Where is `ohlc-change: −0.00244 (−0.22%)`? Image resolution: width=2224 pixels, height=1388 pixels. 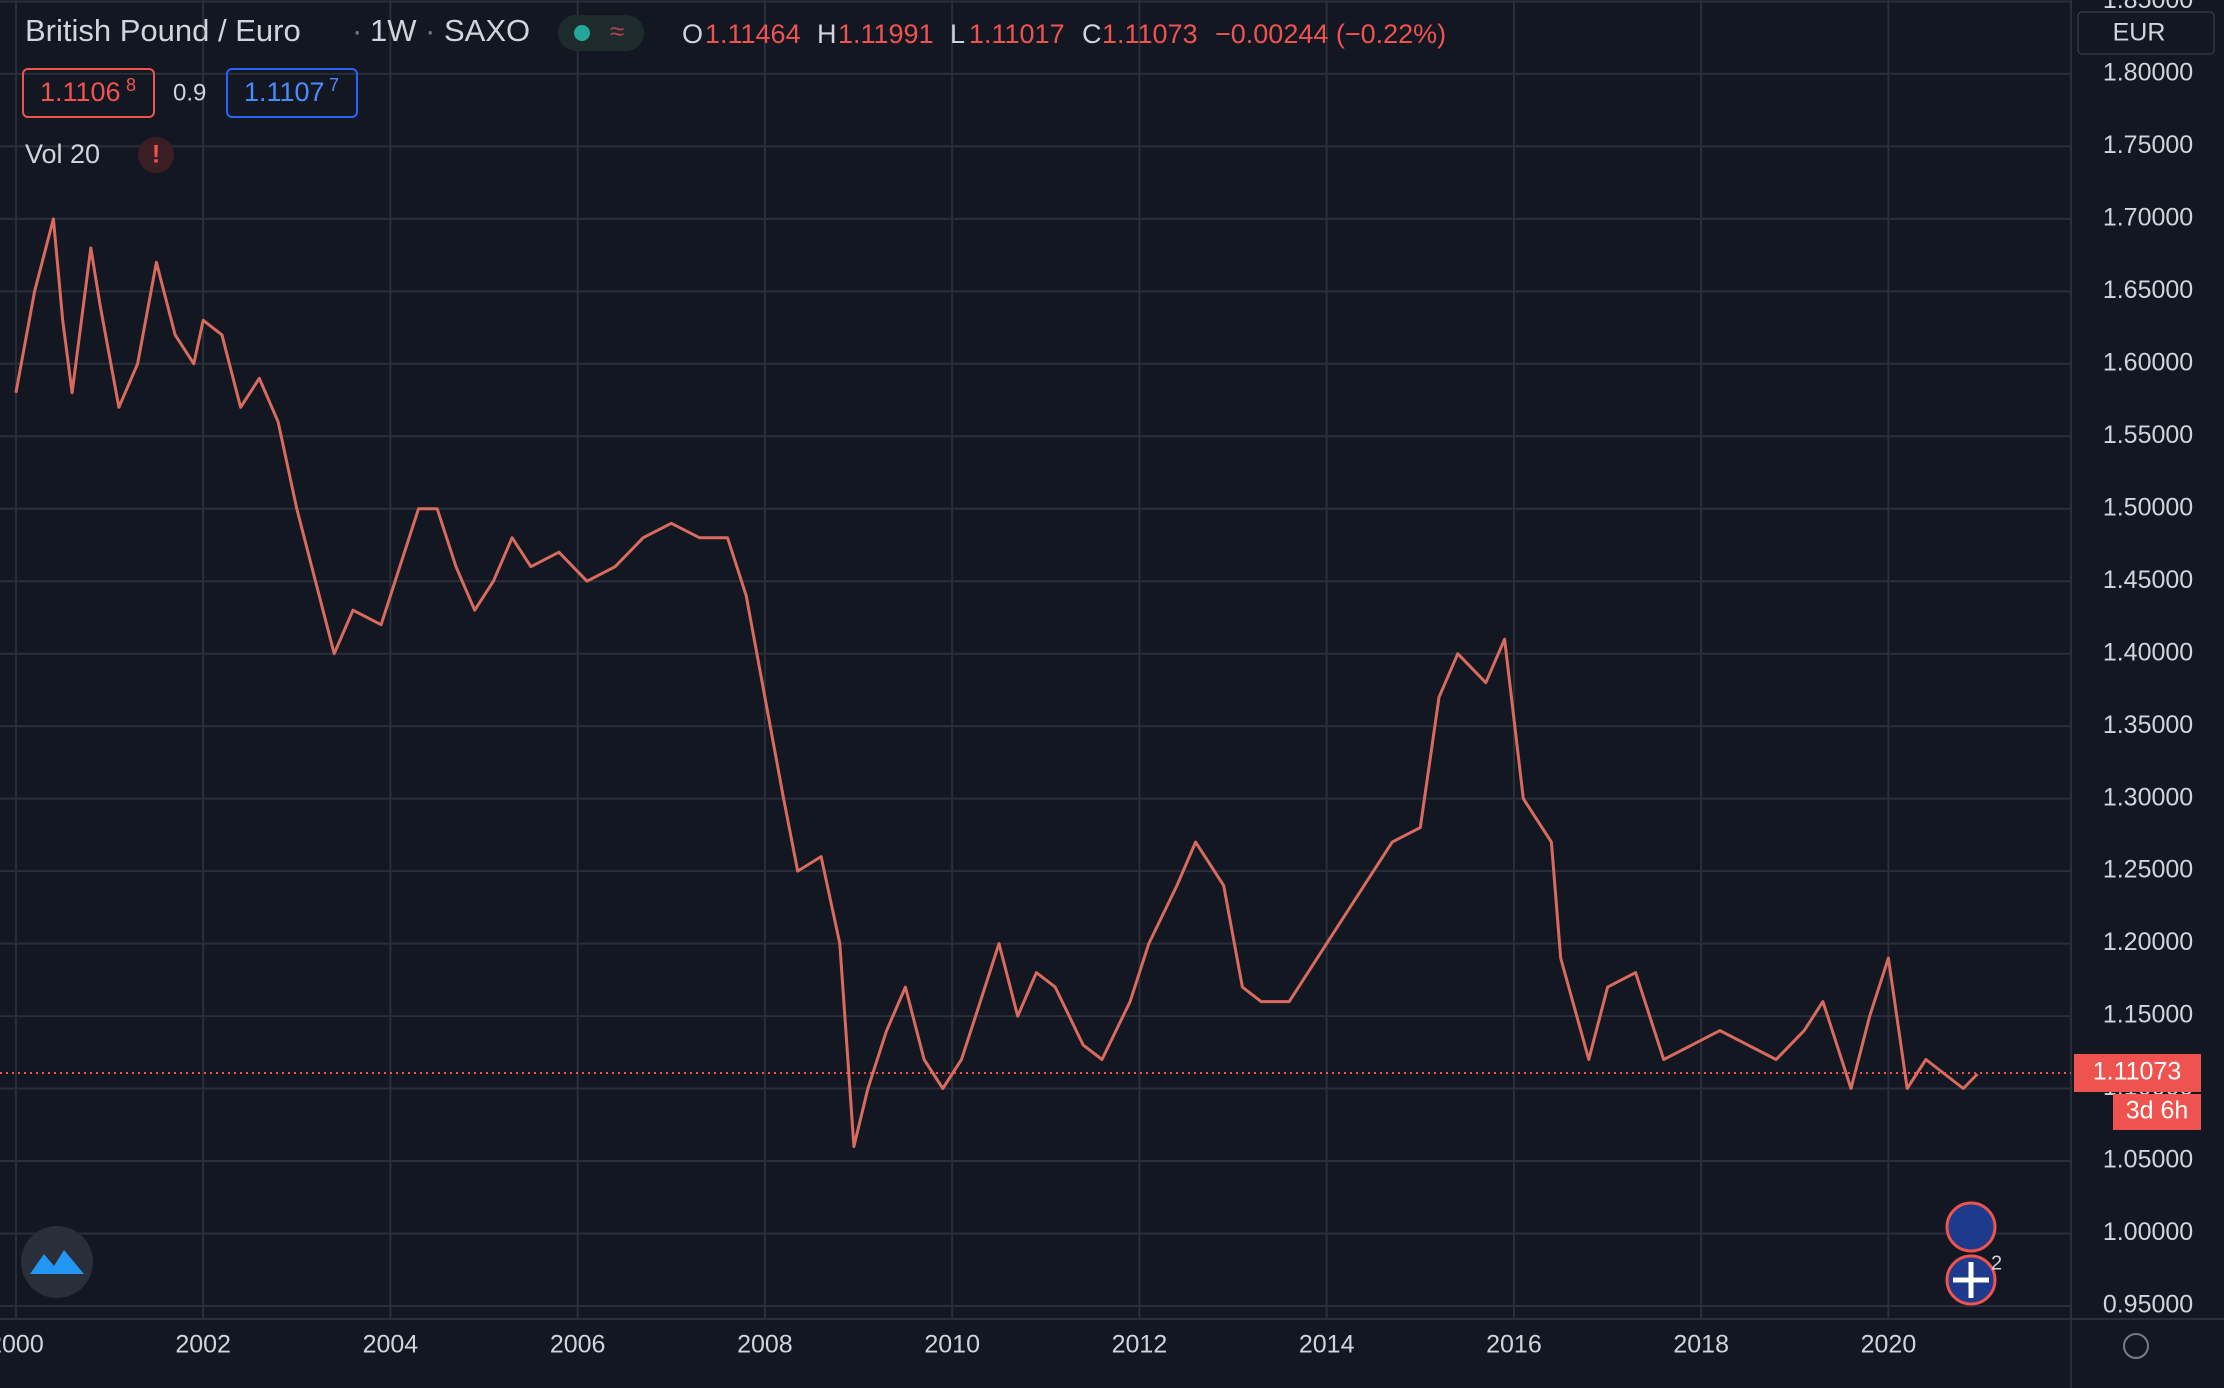
ohlc-change: −0.00244 (−0.22%) is located at coordinates (1330, 34).